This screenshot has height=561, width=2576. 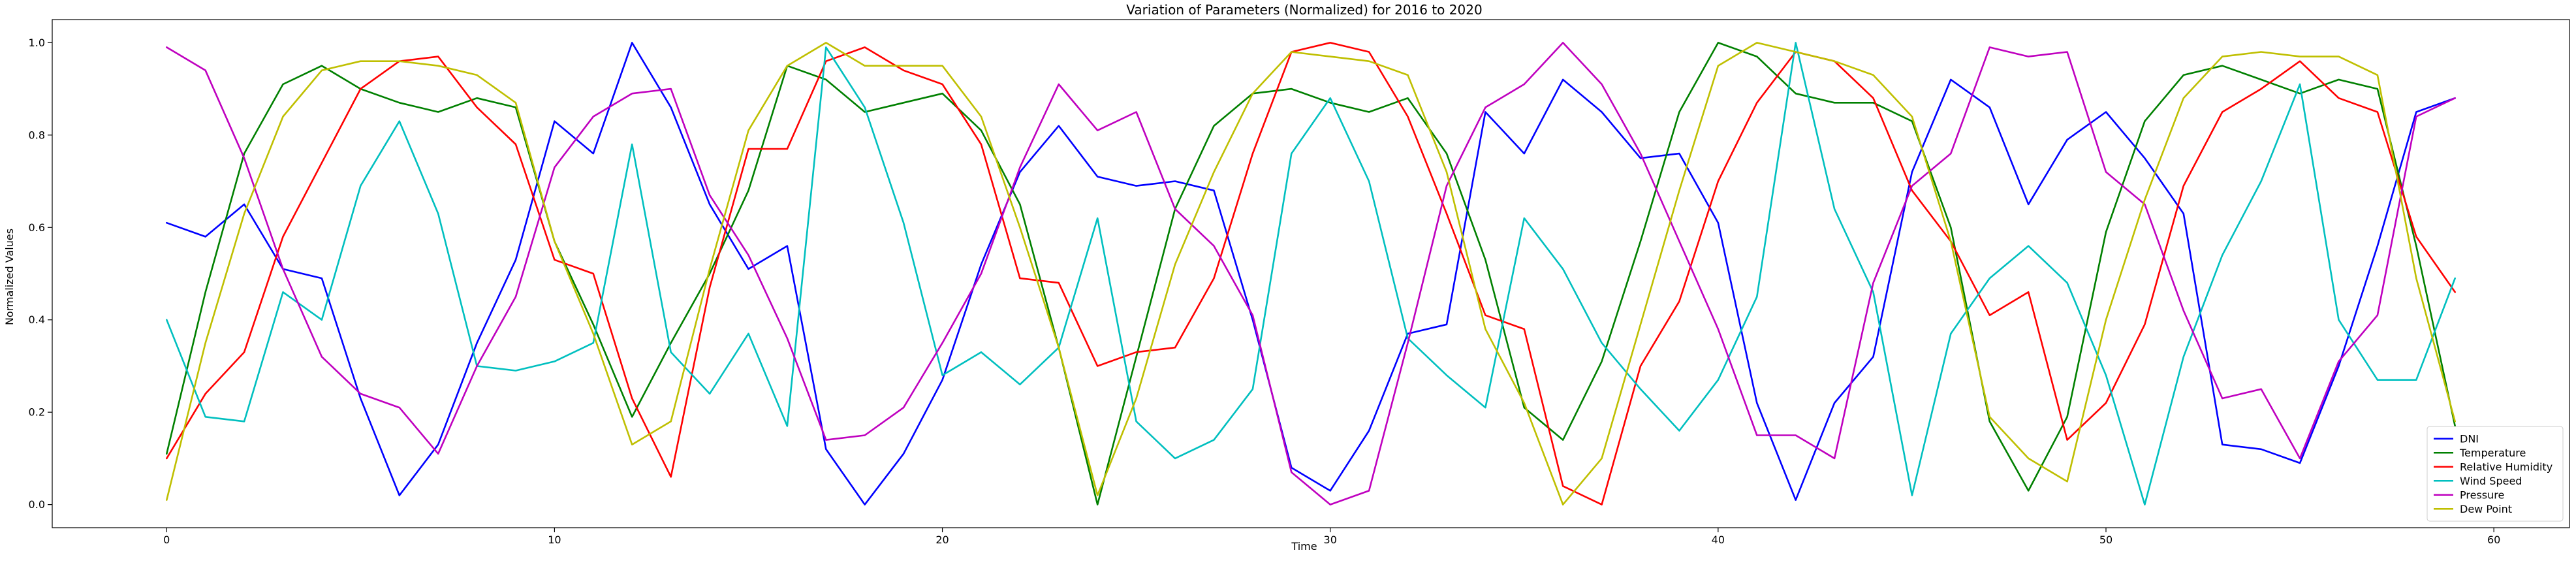 What do you see at coordinates (2491, 481) in the screenshot?
I see `legend-label-wind-speed: Wind Speed` at bounding box center [2491, 481].